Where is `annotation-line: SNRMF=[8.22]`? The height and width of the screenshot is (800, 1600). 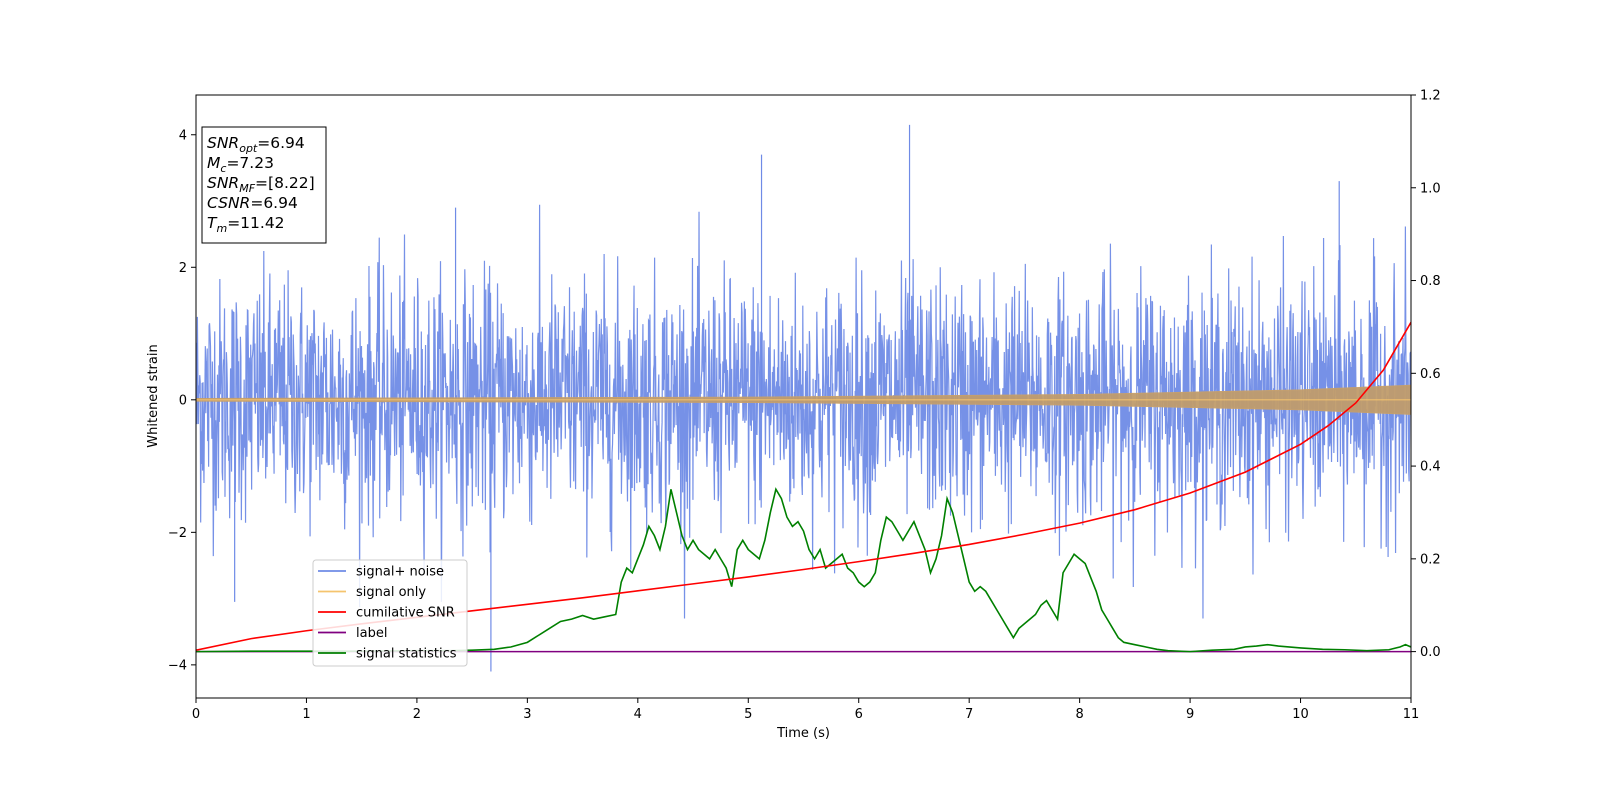 annotation-line: SNRMF=[8.22] is located at coordinates (261, 184).